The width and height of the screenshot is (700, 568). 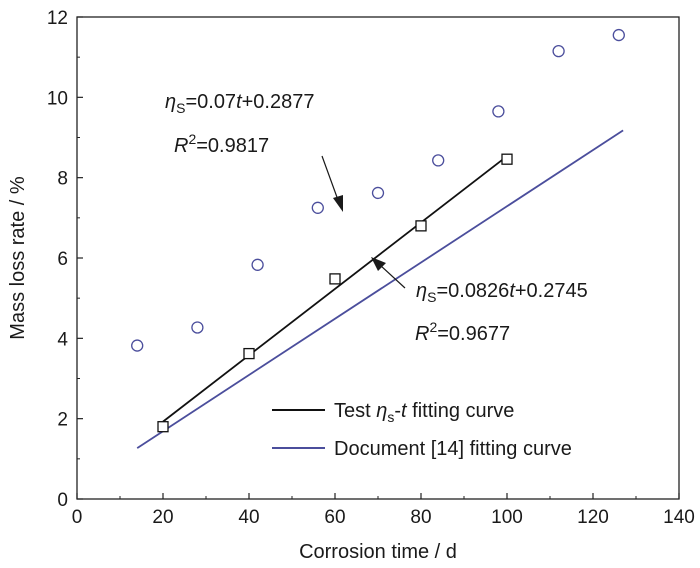 I want to click on legend-symbol: η, so click(x=381, y=411).